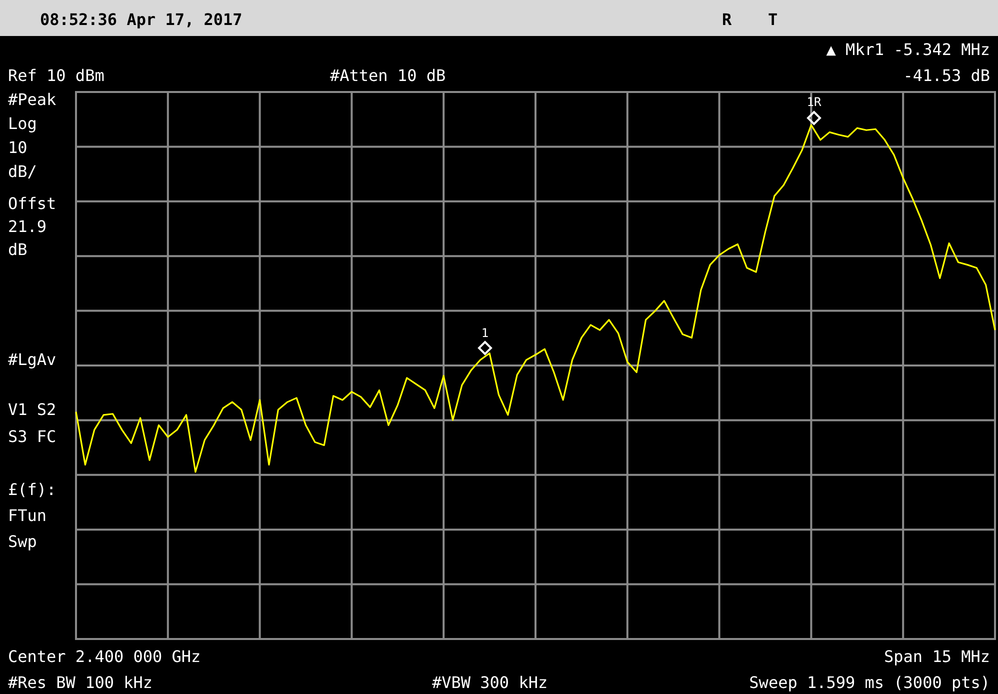 This screenshot has height=694, width=998. I want to click on text: 1R, so click(814, 102).